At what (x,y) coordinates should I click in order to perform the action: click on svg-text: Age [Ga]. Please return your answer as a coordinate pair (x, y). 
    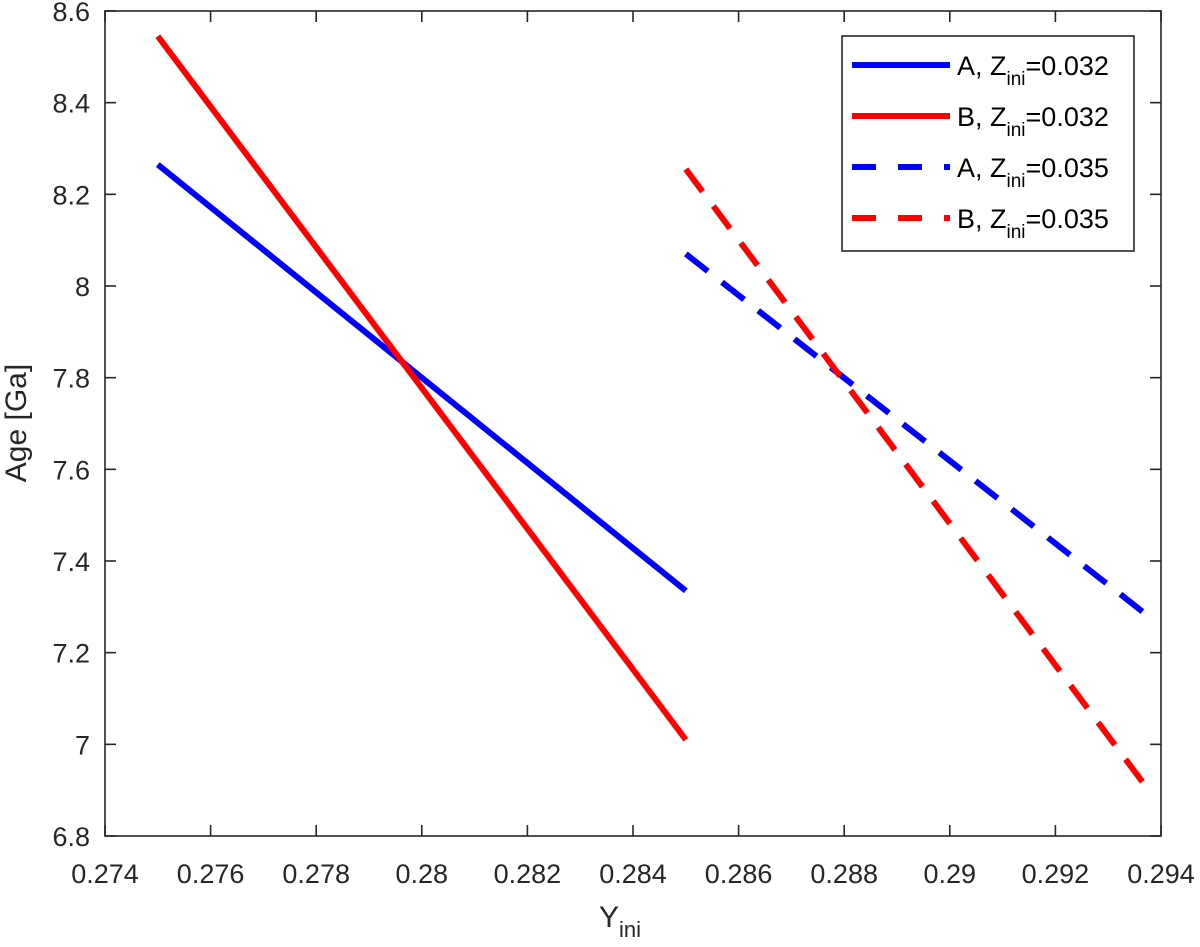
    Looking at the image, I should click on (16, 423).